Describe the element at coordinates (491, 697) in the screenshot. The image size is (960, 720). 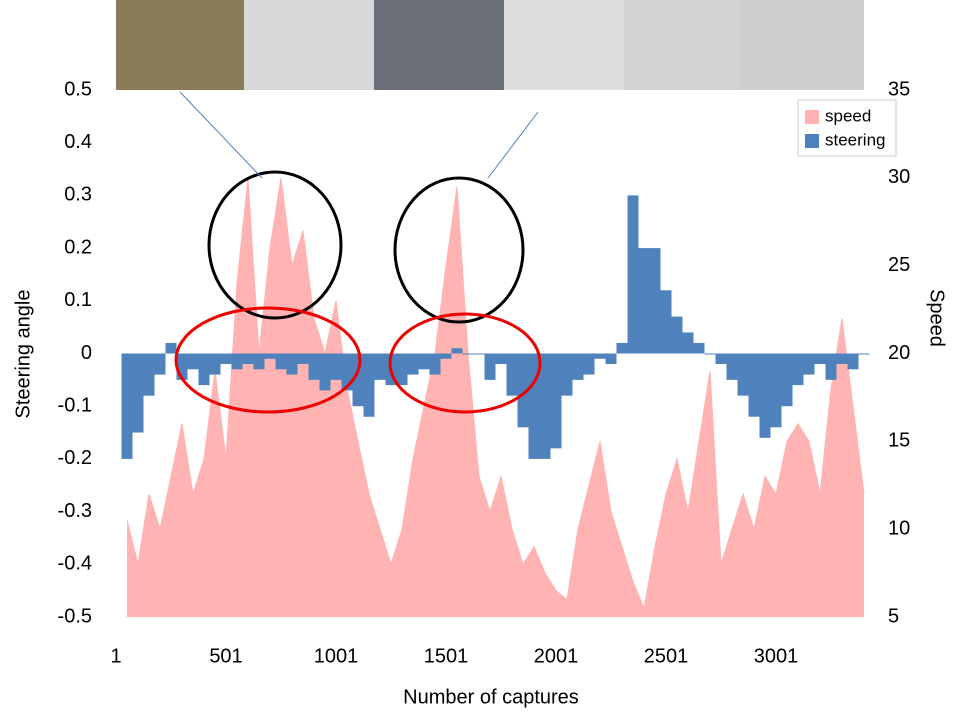
I see `x-axis-label: Number of captures` at that location.